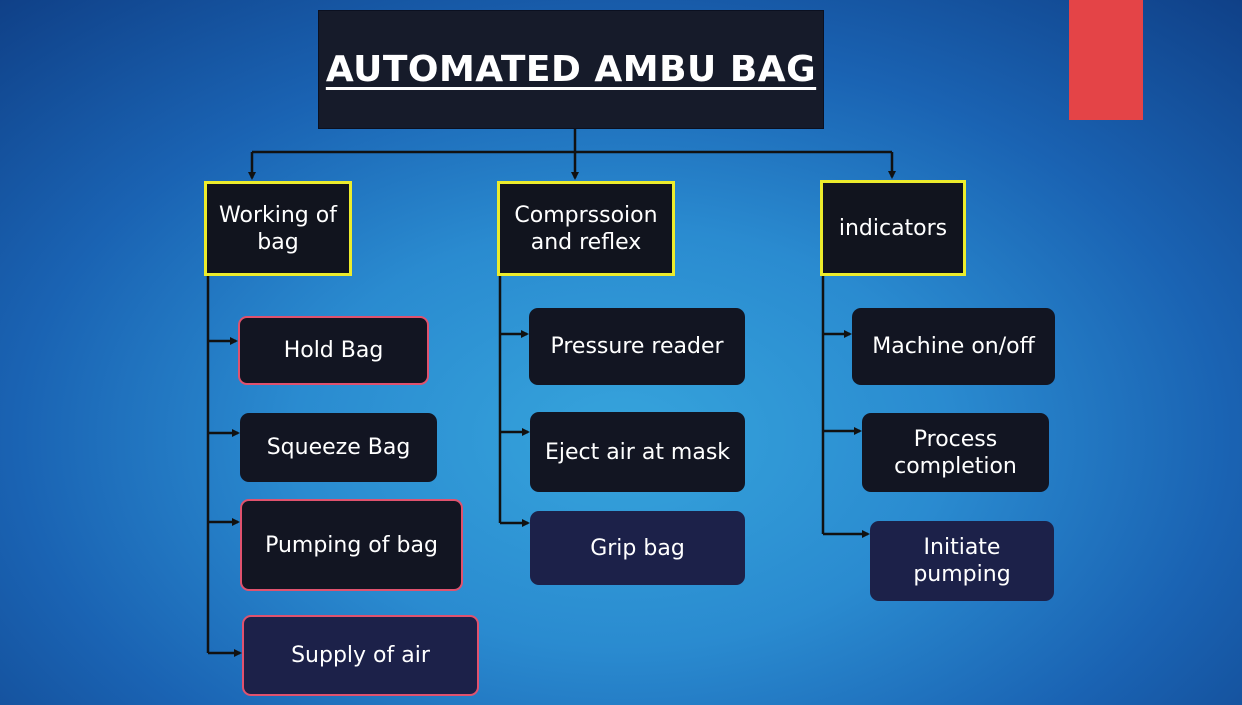 This screenshot has height=705, width=1242. I want to click on item-label: Initiate pumping, so click(962, 561).